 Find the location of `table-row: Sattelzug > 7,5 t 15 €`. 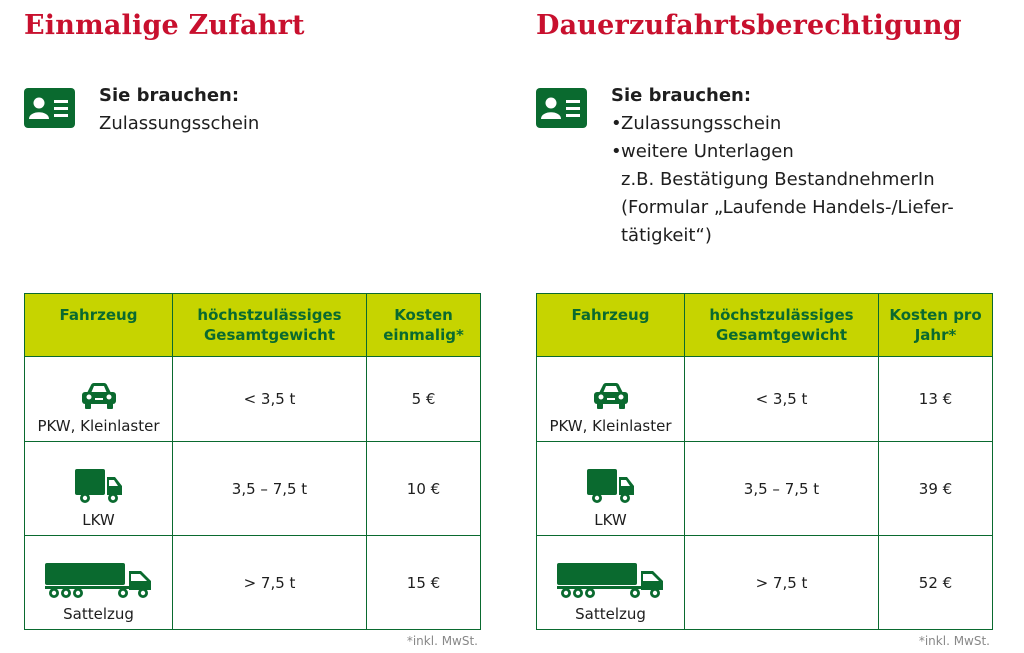

table-row: Sattelzug > 7,5 t 15 € is located at coordinates (252, 582).